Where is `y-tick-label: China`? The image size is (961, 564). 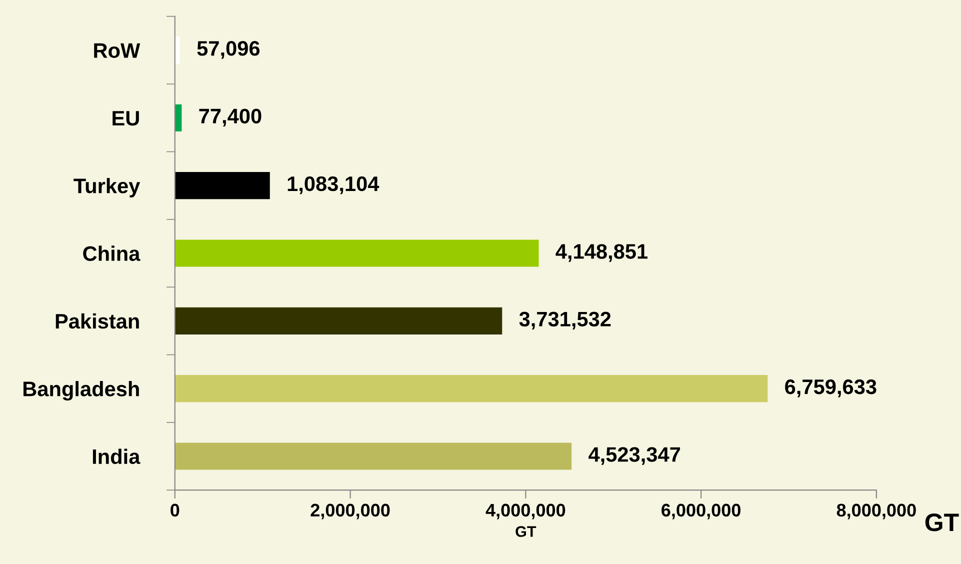 y-tick-label: China is located at coordinates (111, 253).